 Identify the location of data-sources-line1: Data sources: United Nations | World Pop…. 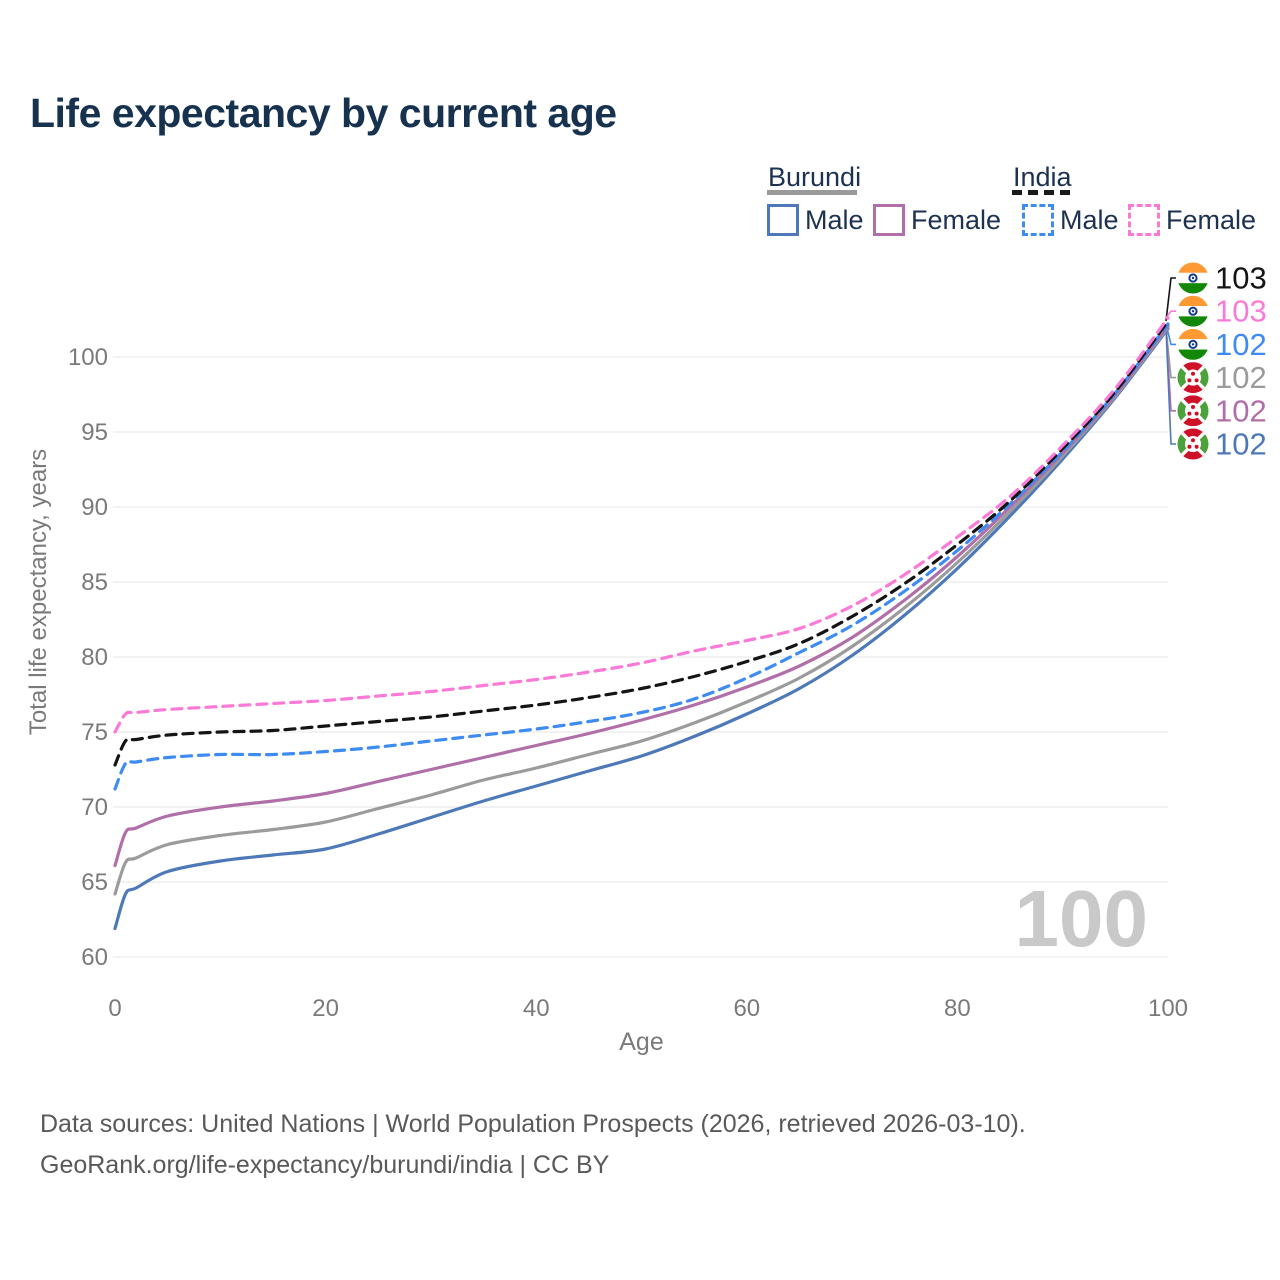
(533, 1124).